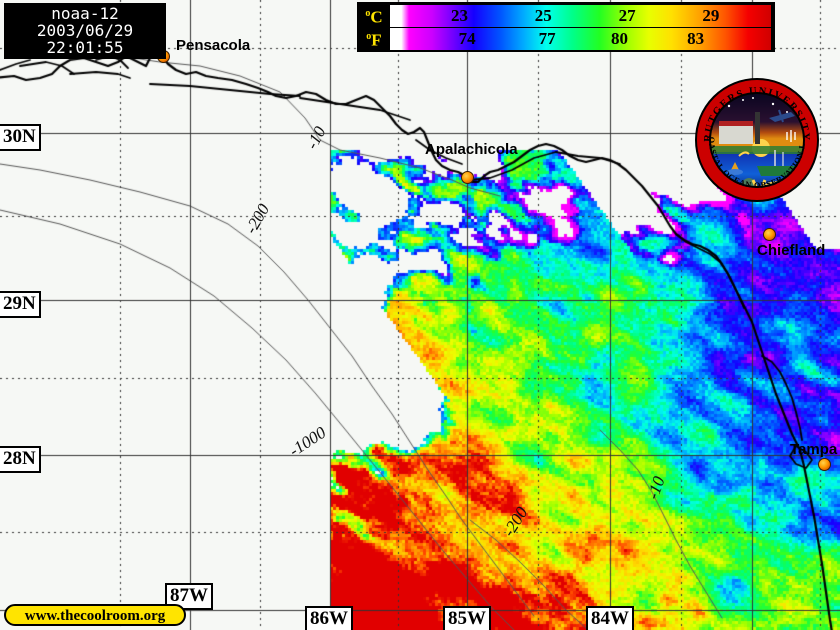 The image size is (840, 630). What do you see at coordinates (580, 38) in the screenshot?
I see `fahrenheit-color-ramp: 74 77 80 83` at bounding box center [580, 38].